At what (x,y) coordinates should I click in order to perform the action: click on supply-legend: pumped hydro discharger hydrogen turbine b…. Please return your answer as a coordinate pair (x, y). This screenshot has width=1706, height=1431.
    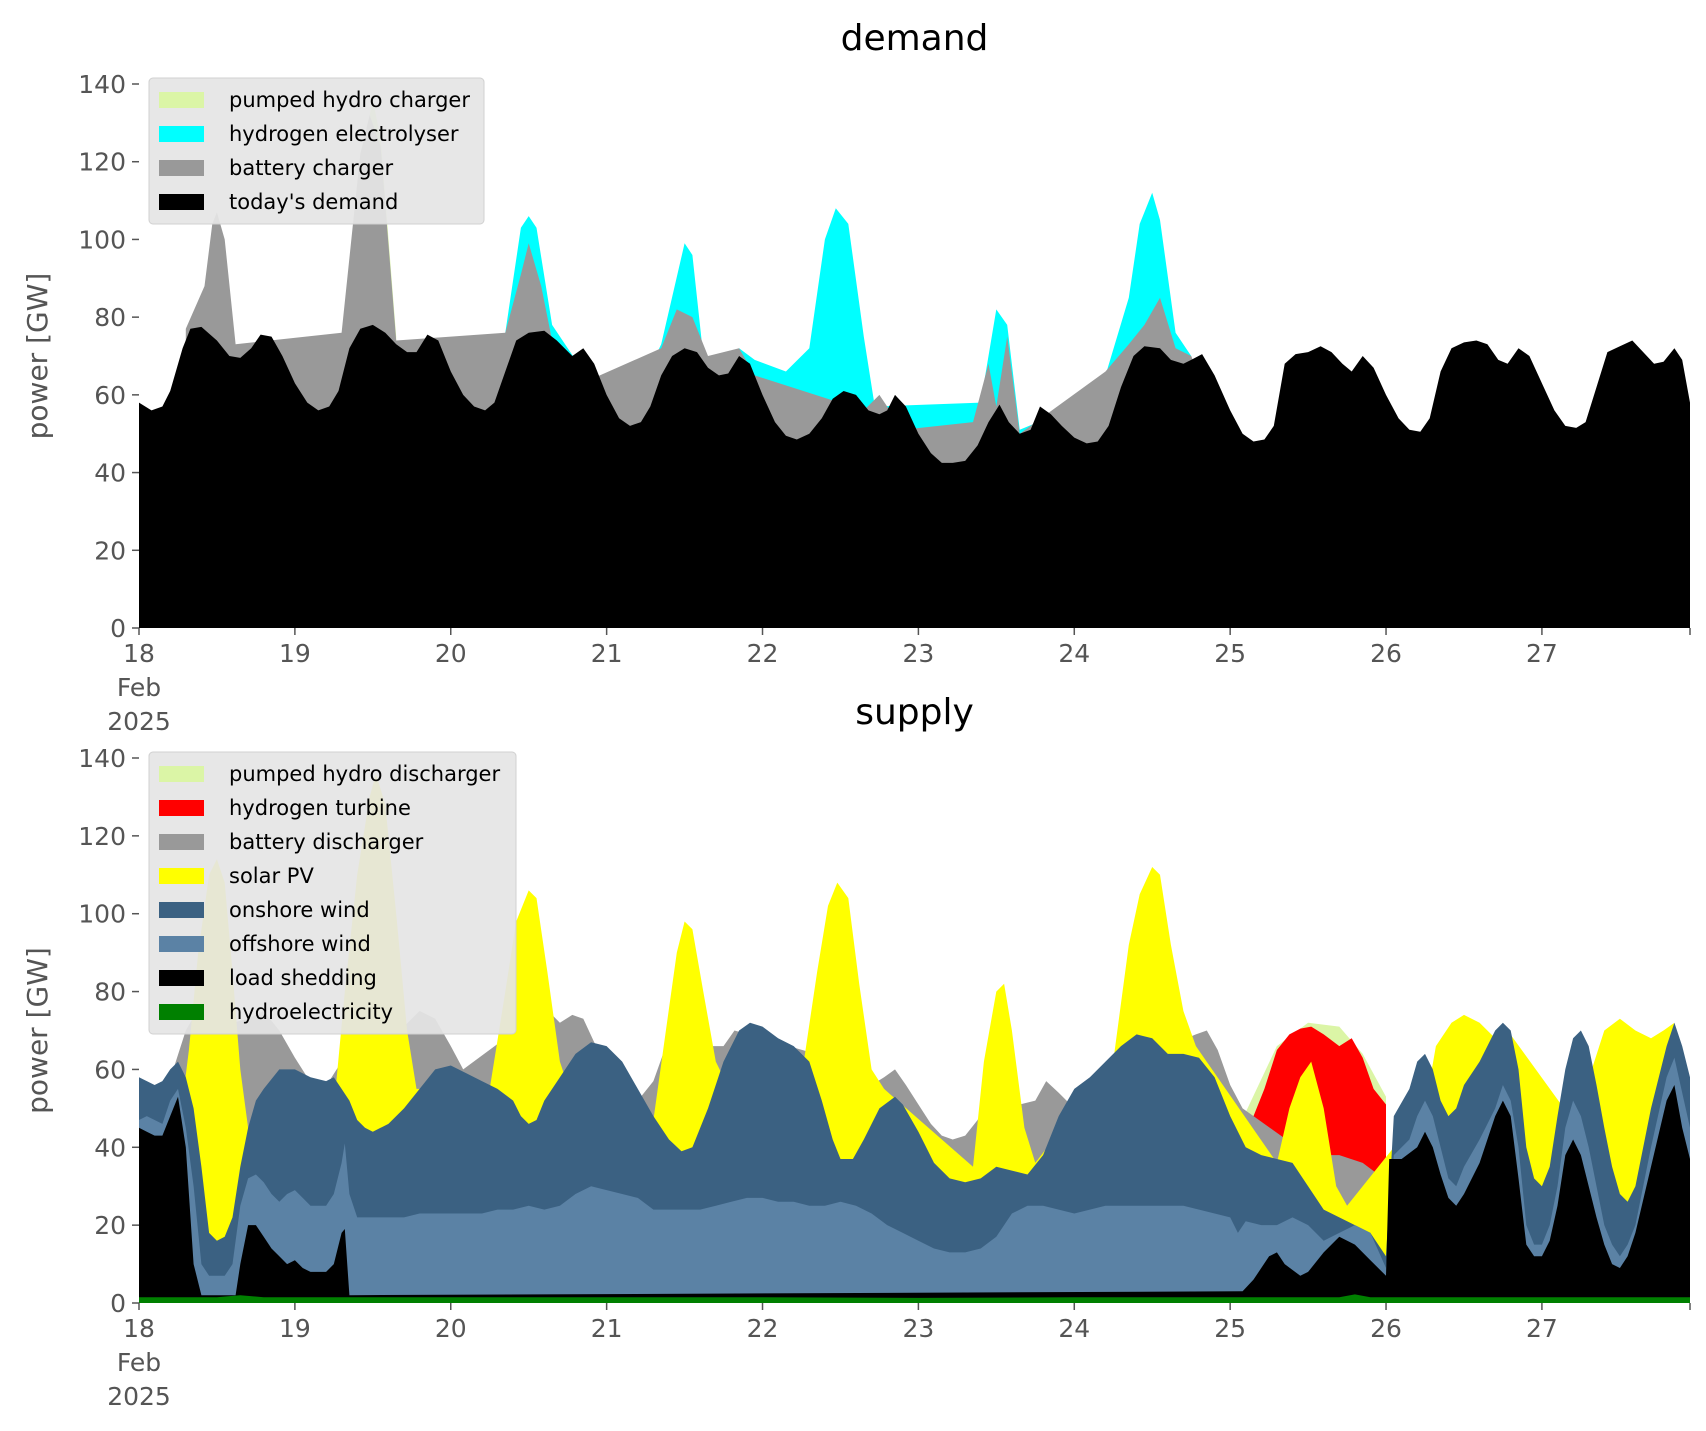
    Looking at the image, I should click on (332, 893).